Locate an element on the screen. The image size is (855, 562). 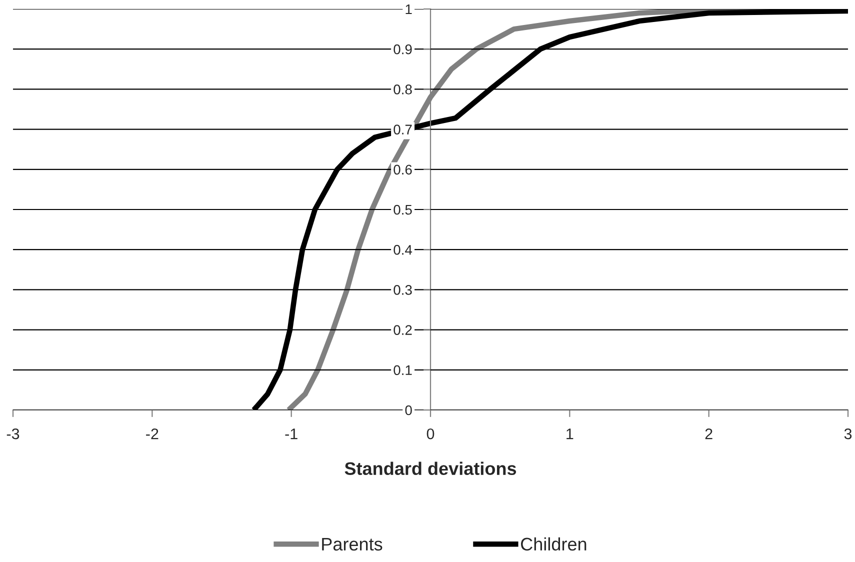
legend-label: Parents is located at coordinates (352, 544).